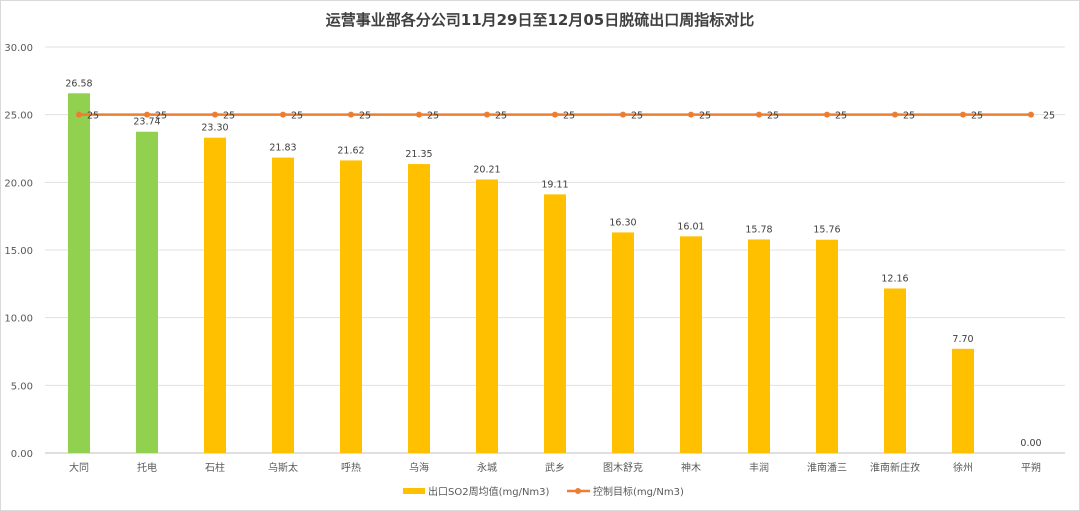  What do you see at coordinates (283, 467) in the screenshot?
I see `x-tick-label: 乌斯太` at bounding box center [283, 467].